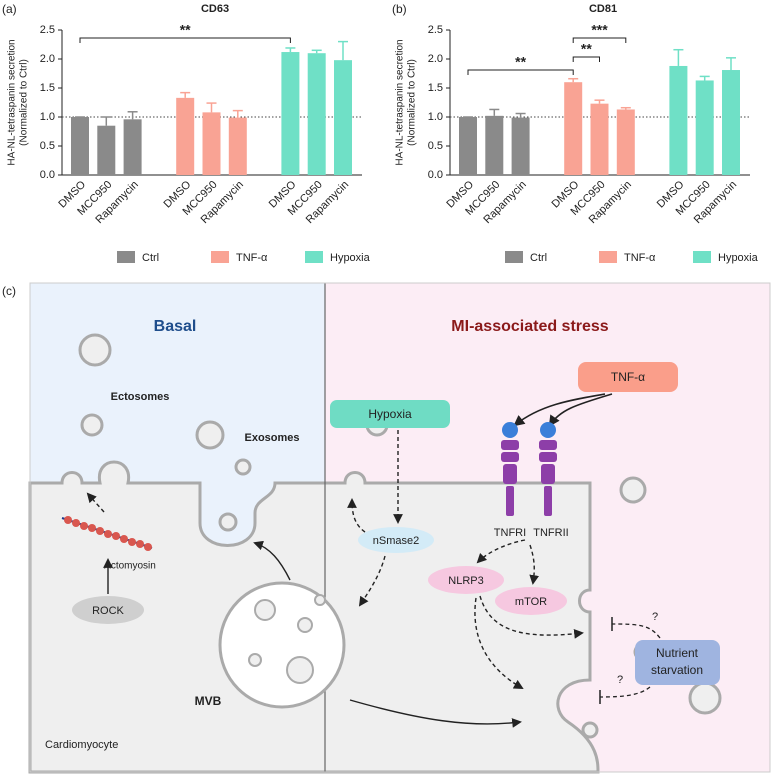 The width and height of the screenshot is (780, 774). What do you see at coordinates (215, 9) in the screenshot?
I see `chart-title: CD63` at bounding box center [215, 9].